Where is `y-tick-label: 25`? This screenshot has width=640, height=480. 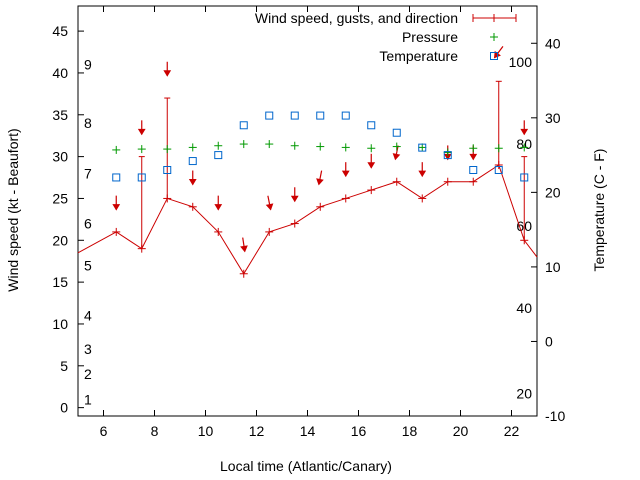
y-tick-label: 25 is located at coordinates (60, 198).